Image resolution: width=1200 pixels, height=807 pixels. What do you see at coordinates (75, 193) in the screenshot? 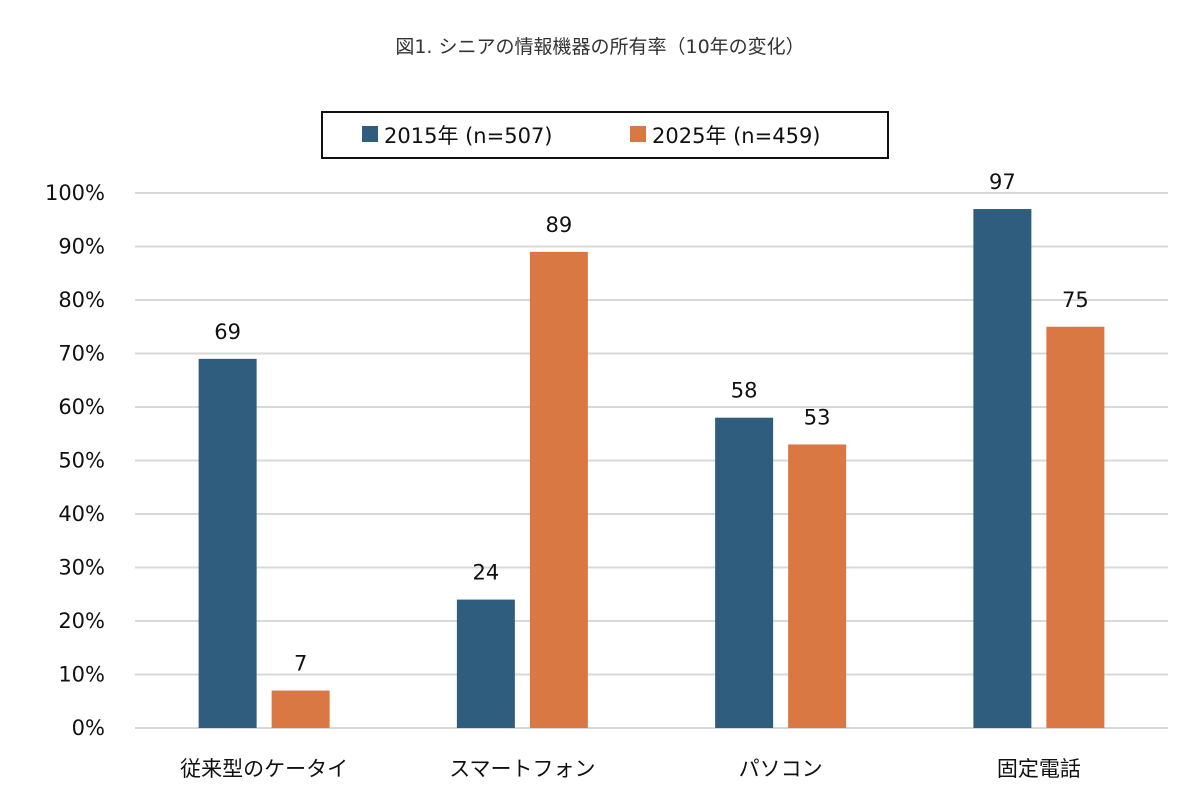
I see `y-tick-label: 100%` at bounding box center [75, 193].